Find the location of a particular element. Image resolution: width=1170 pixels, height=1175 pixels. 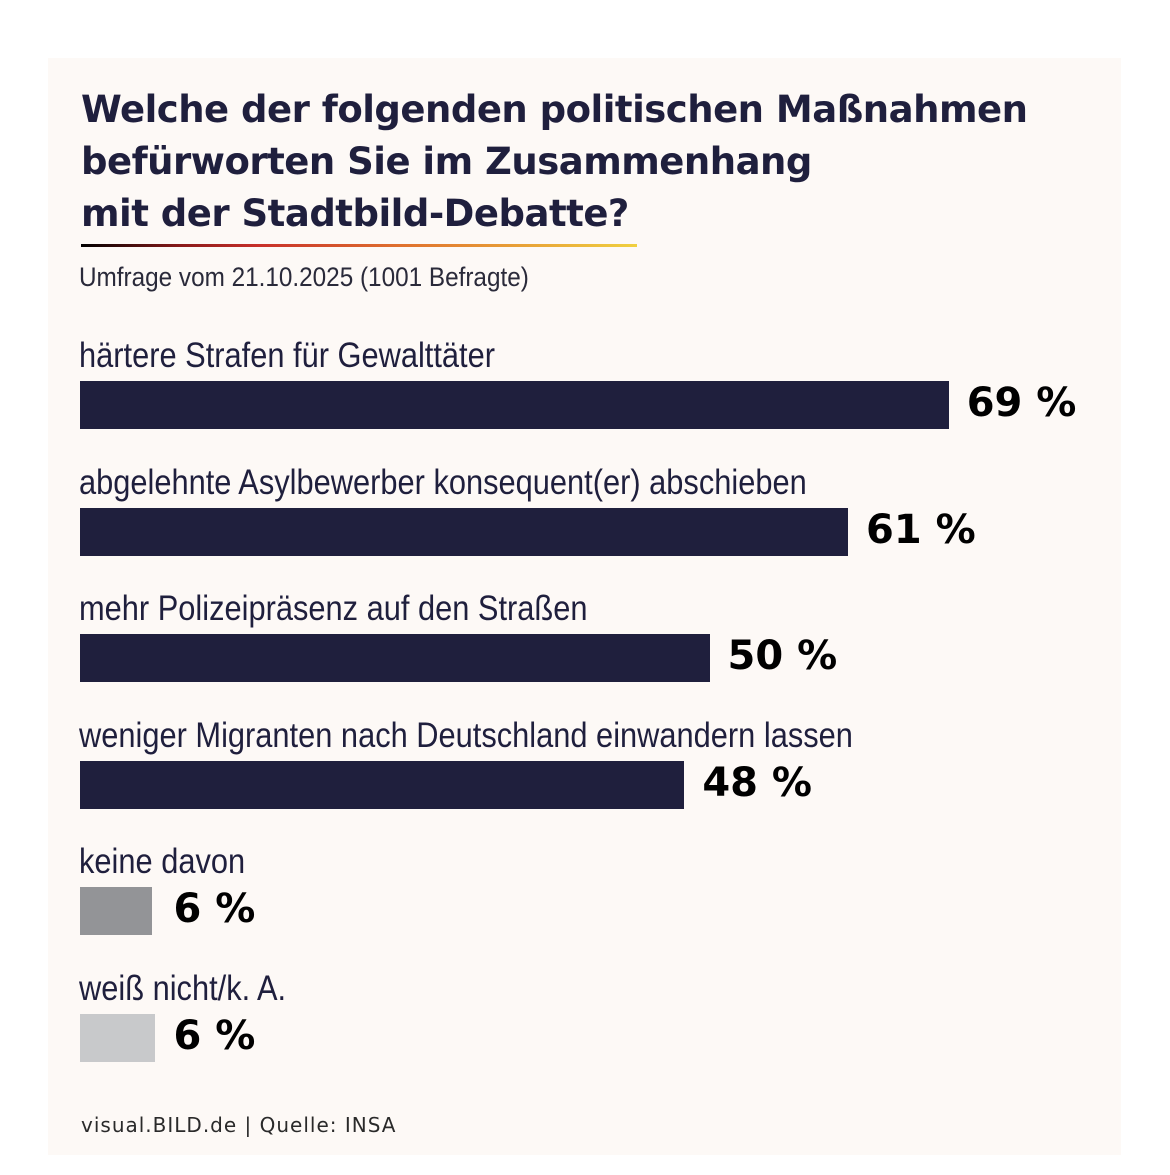

category-label: weiß nicht/k. A. is located at coordinates (183, 988).